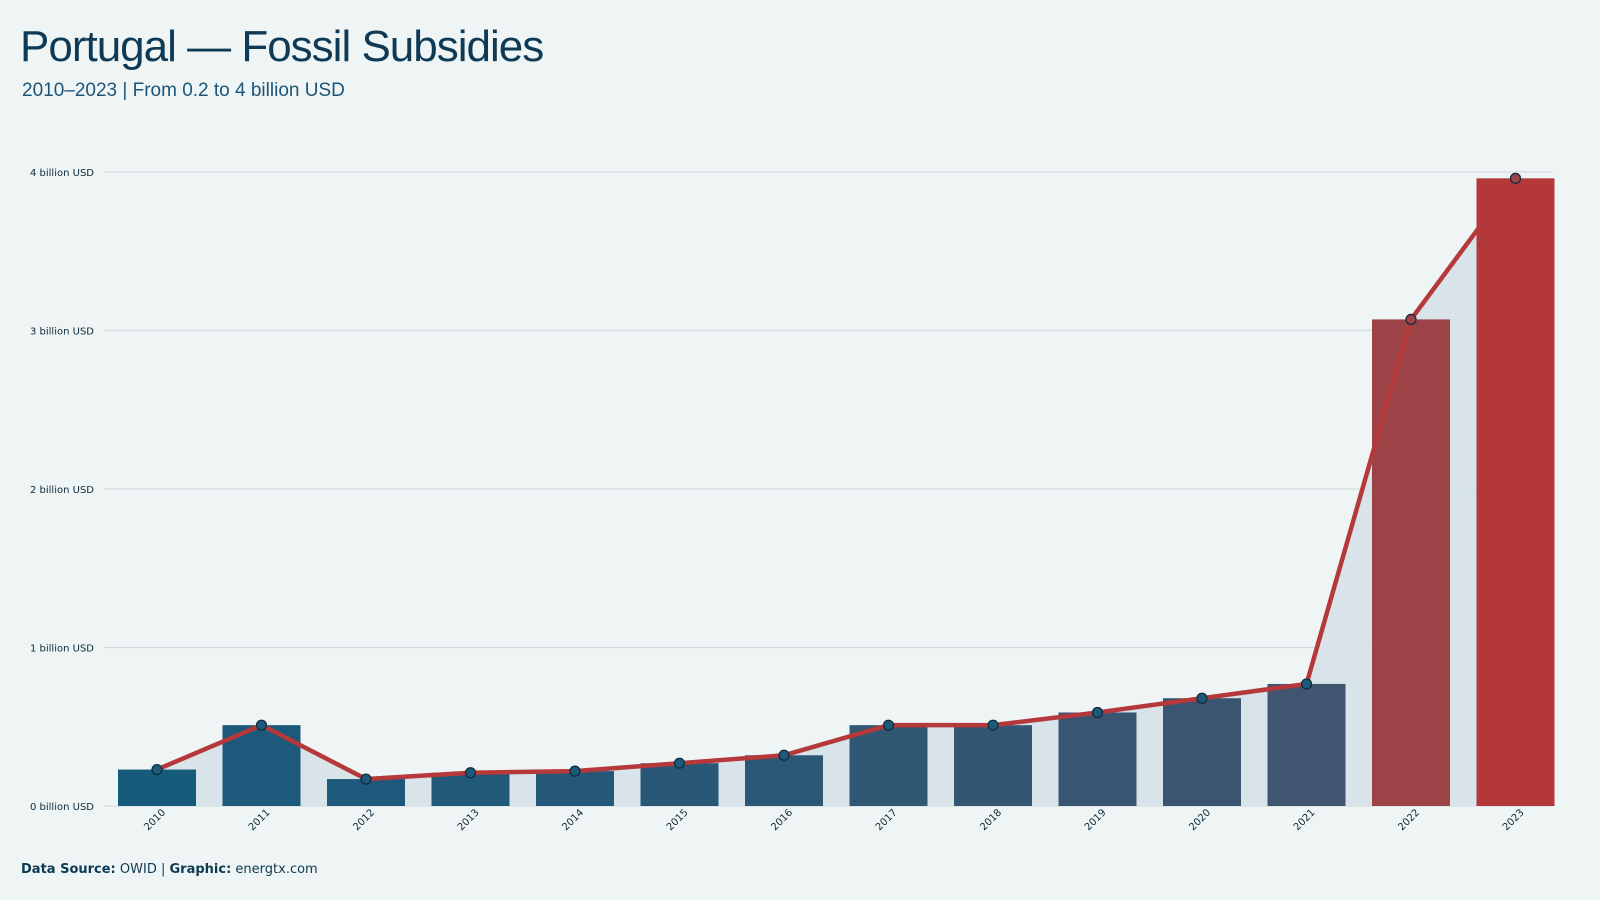 The image size is (1600, 900). Describe the element at coordinates (183, 90) in the screenshot. I see `chart-subtitle: 2010–2023 | From 0.2 to 4 billion USD` at that location.